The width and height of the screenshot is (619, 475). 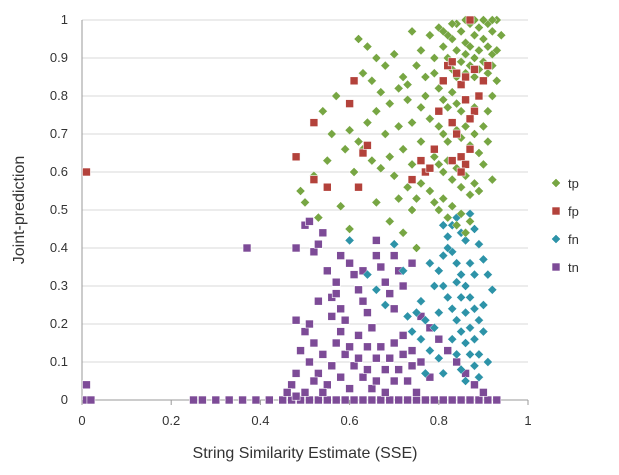 I want to click on x-tick-label: 0.6, so click(x=350, y=420).